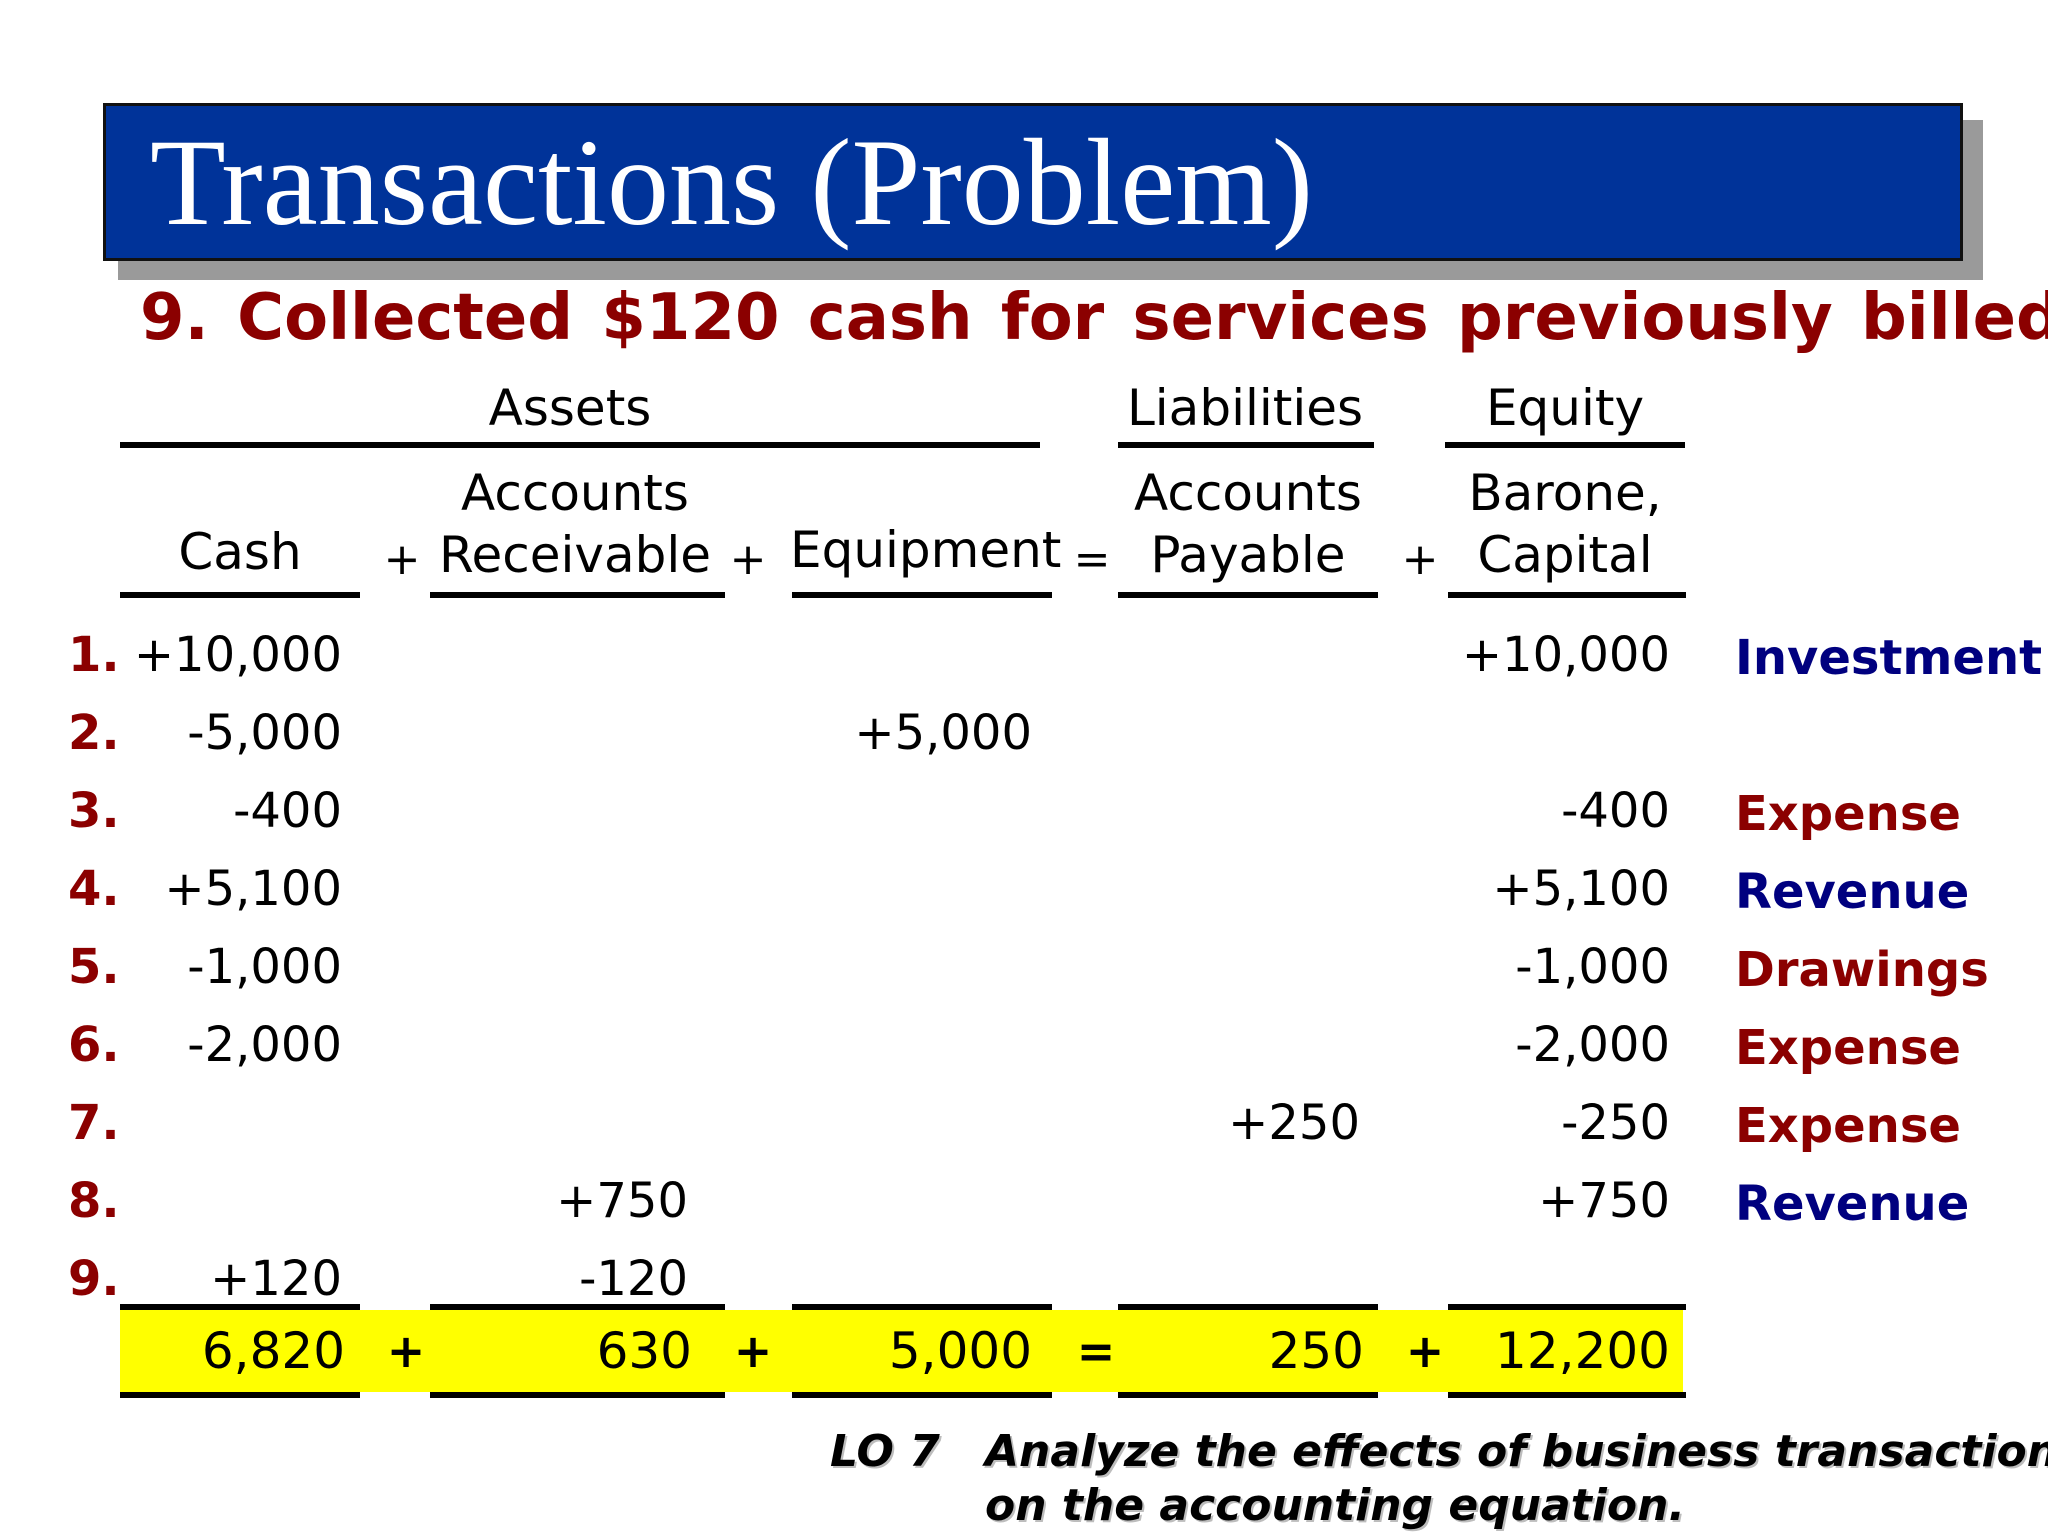 Image resolution: width=2048 pixels, height=1536 pixels. What do you see at coordinates (237, 655) in the screenshot?
I see `cell-cash: +10,000` at bounding box center [237, 655].